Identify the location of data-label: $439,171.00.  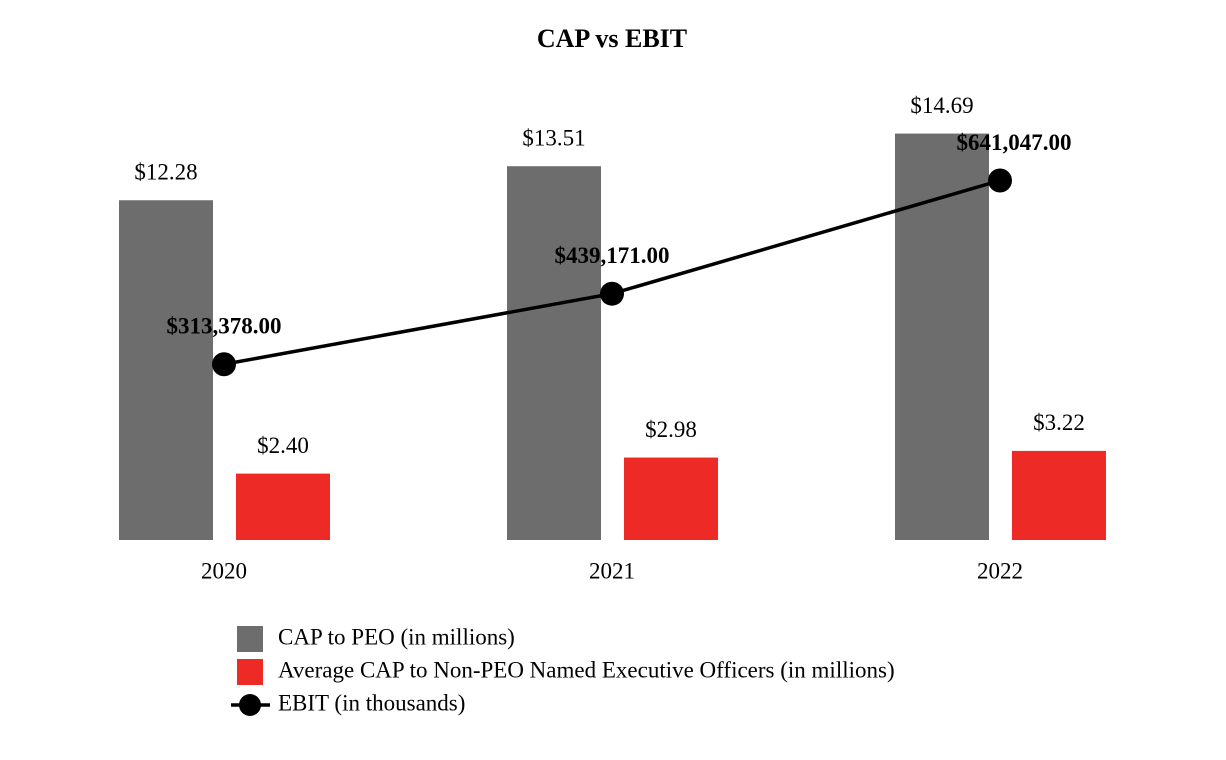
(612, 255).